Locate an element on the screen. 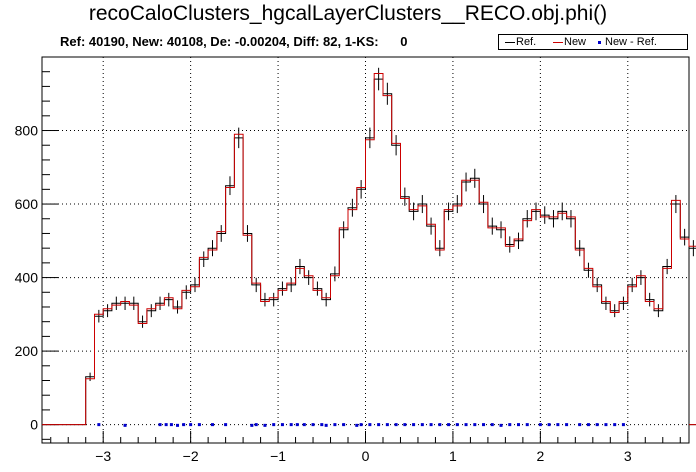  legend-label-diff: New - Ref. is located at coordinates (631, 42).